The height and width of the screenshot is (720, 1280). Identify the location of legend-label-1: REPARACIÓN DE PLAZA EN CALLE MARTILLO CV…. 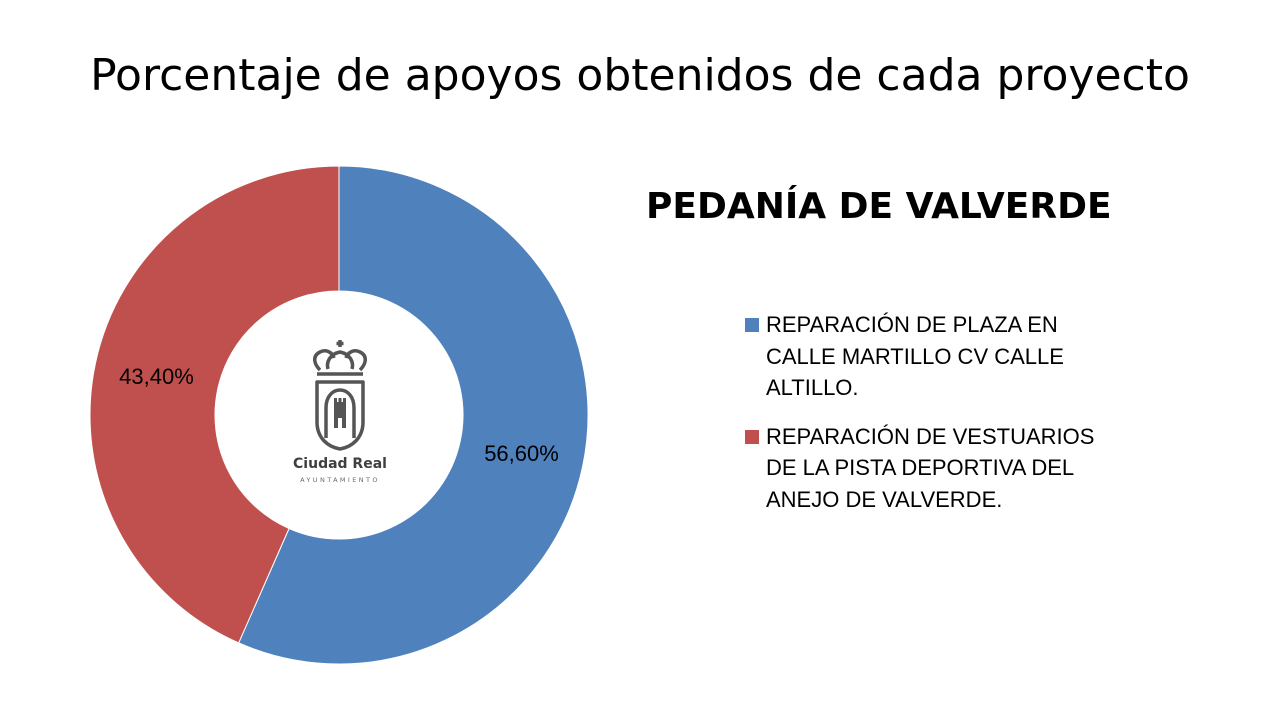
(915, 356).